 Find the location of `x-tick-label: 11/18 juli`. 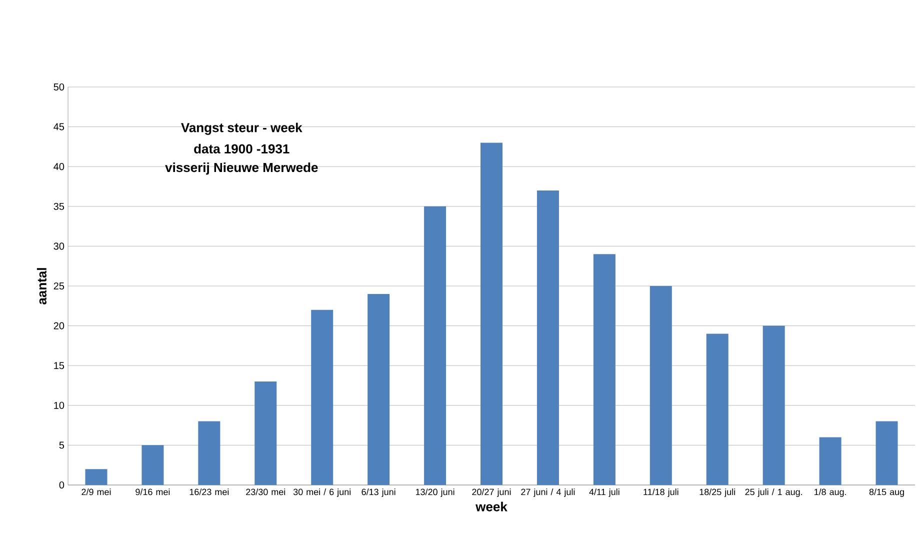

x-tick-label: 11/18 juli is located at coordinates (661, 492).